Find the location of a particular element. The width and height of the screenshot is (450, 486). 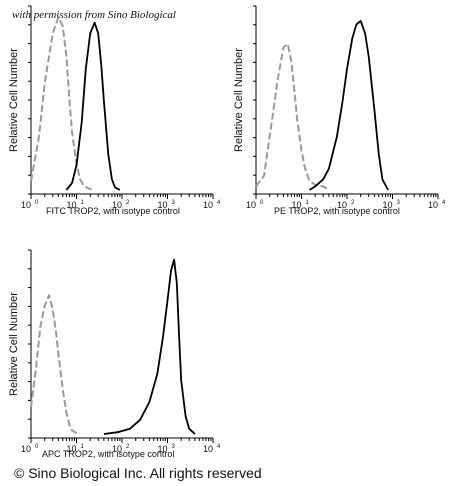

x-axis-label: FITC TROP2, with isotype control is located at coordinates (113, 211).